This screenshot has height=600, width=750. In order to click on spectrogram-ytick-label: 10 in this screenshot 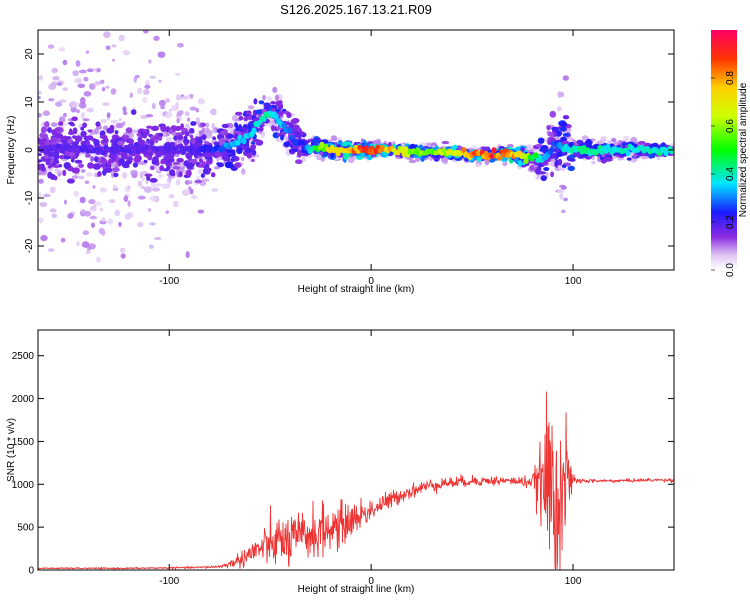, I will do `click(29, 102)`.